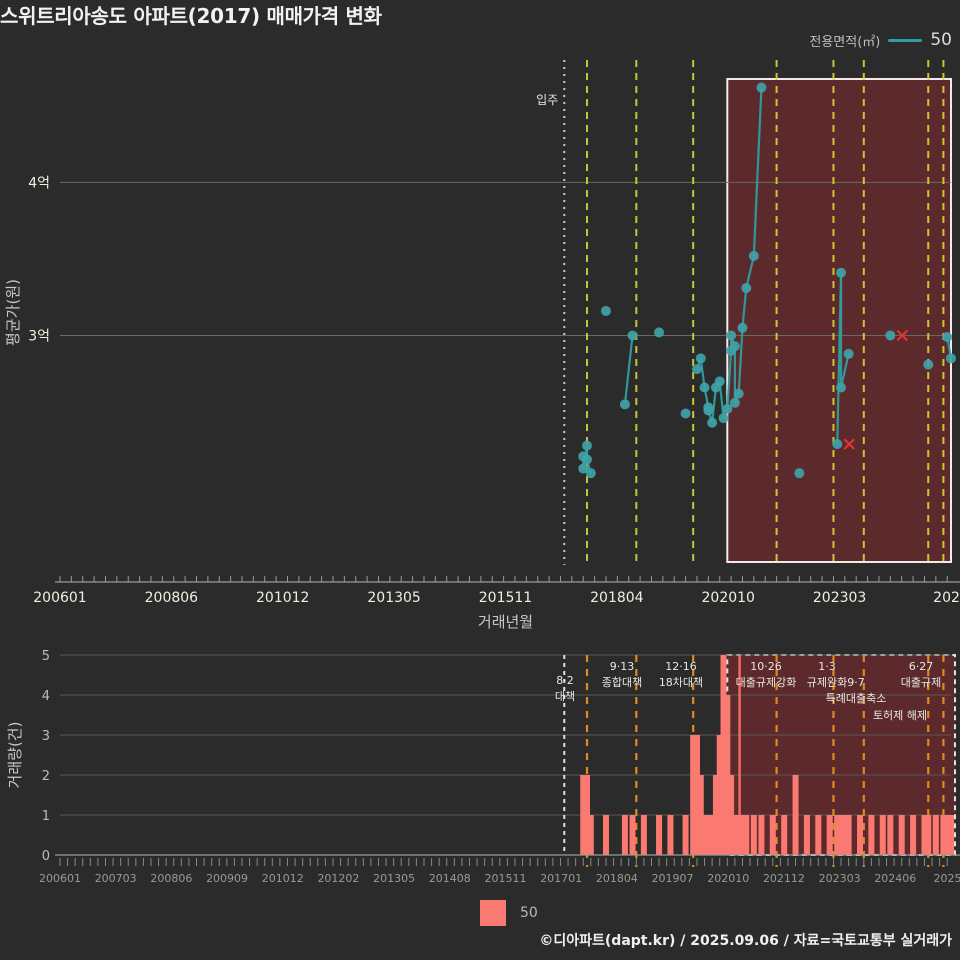 This screenshot has height=960, width=960. I want to click on annotation-text-2: 18차대책, so click(681, 682).